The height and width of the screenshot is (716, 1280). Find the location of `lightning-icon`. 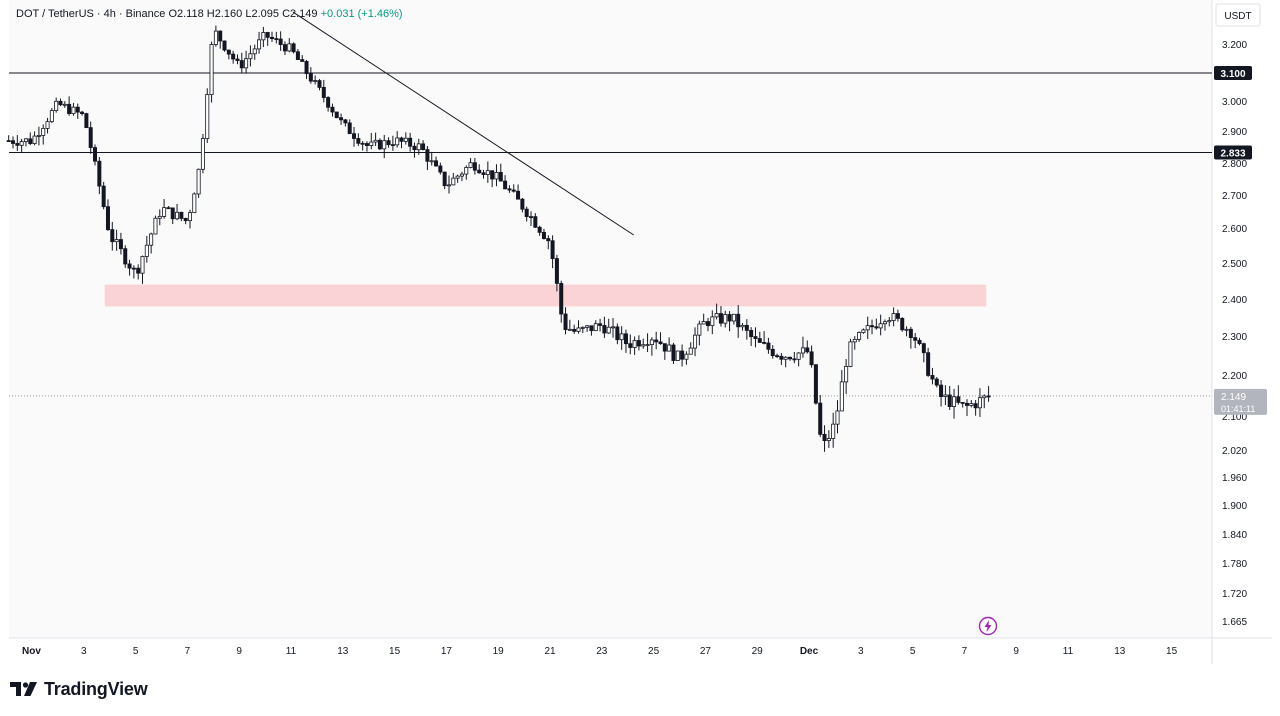

lightning-icon is located at coordinates (988, 626).